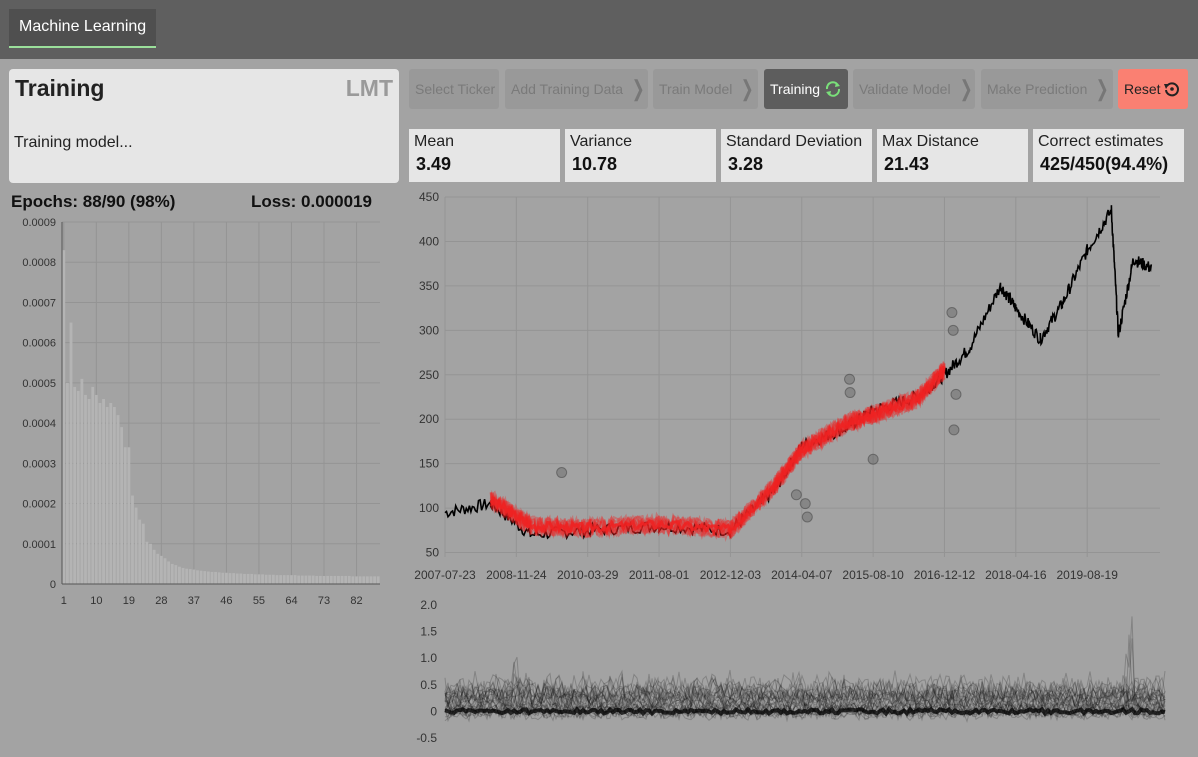  I want to click on x-tick-label: 2012-12-03, so click(731, 575).